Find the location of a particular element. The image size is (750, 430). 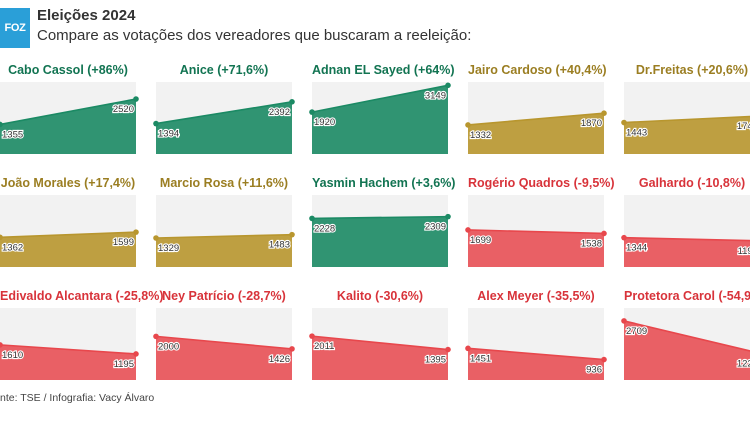

panel-plot: 2000 1426 is located at coordinates (224, 344).